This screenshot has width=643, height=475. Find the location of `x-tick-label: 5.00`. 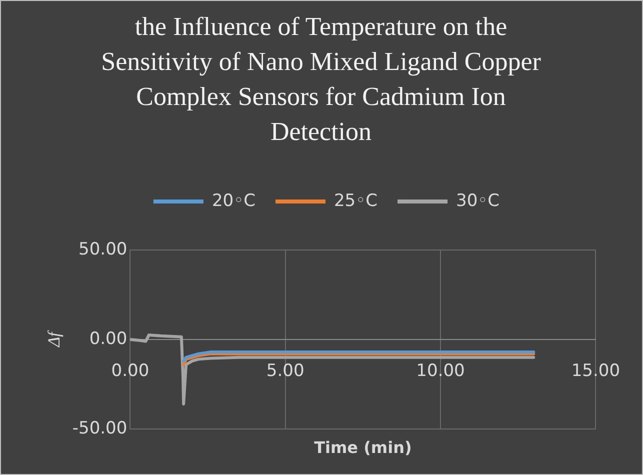

x-tick-label: 5.00 is located at coordinates (285, 371).